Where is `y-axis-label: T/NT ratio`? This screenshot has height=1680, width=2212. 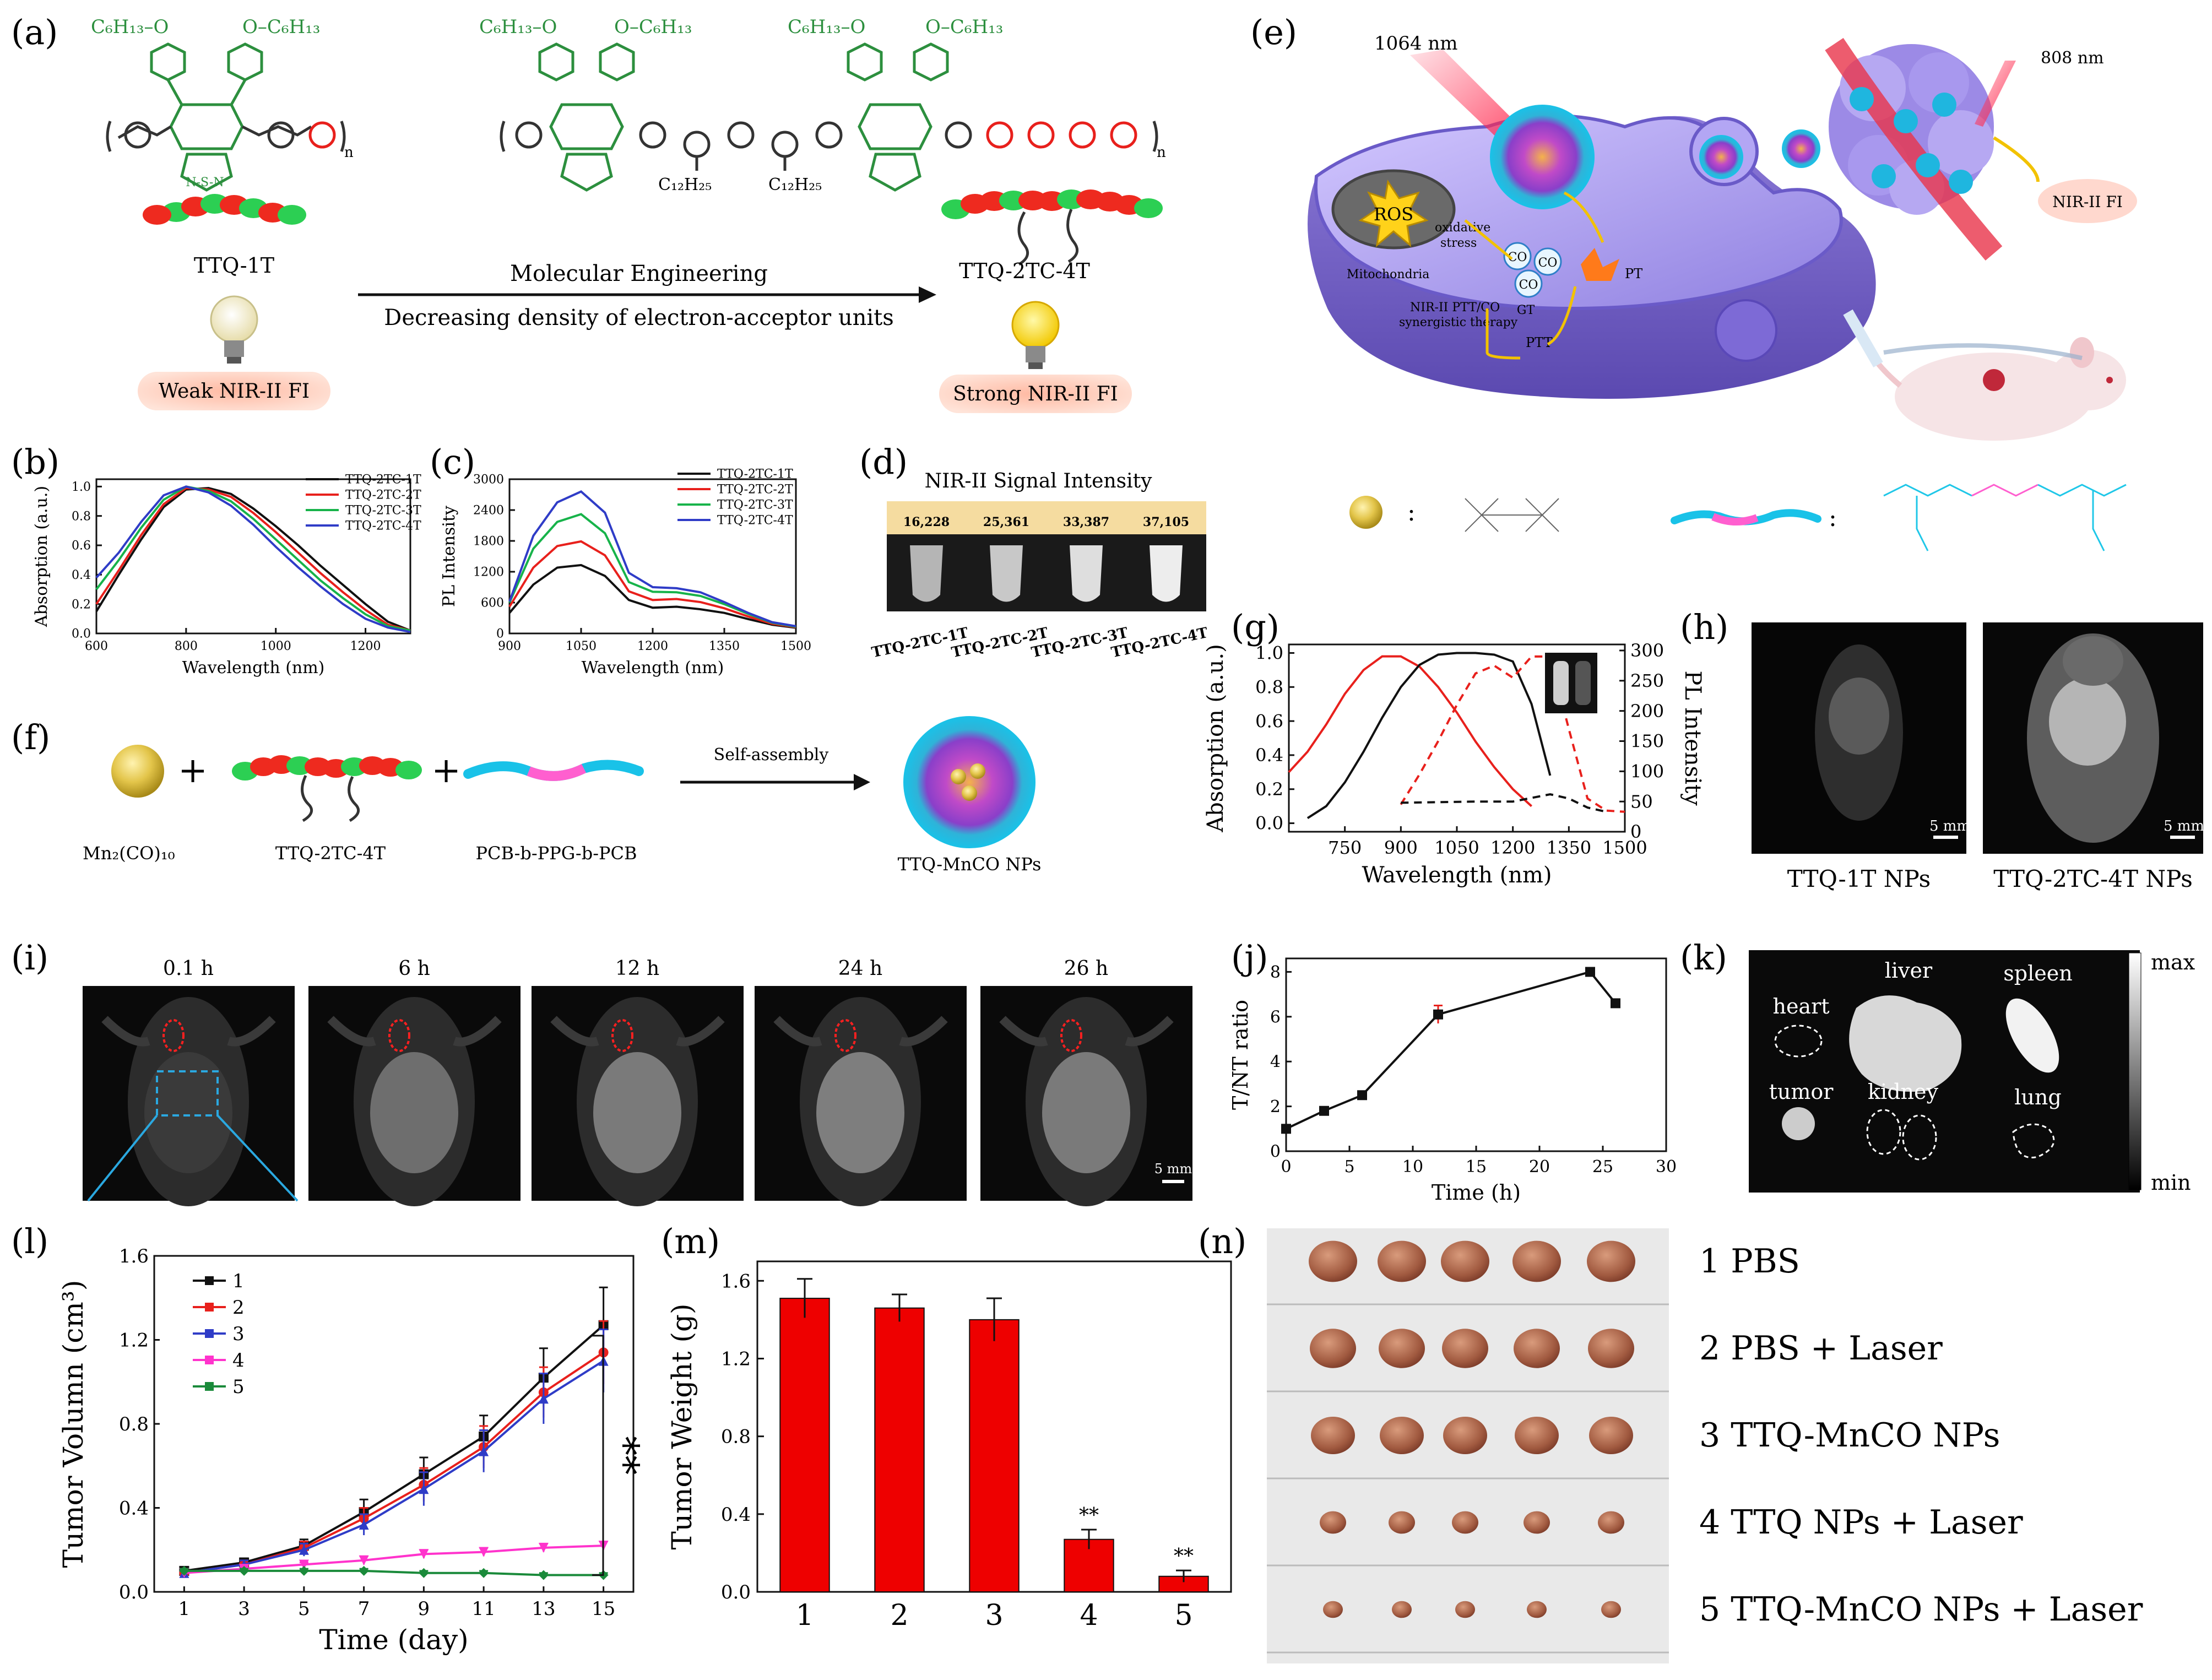
y-axis-label: T/NT ratio is located at coordinates (1240, 1055).